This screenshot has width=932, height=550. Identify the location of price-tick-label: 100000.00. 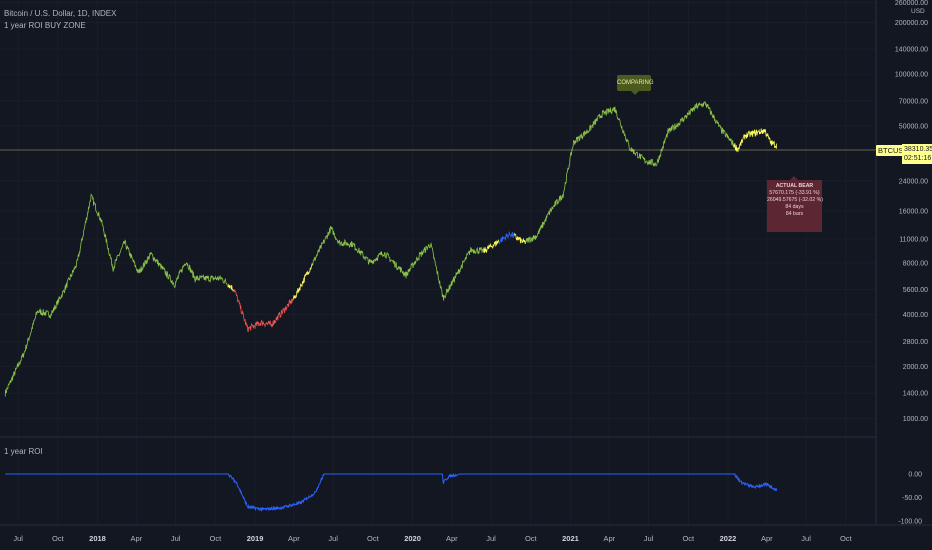
(911, 75).